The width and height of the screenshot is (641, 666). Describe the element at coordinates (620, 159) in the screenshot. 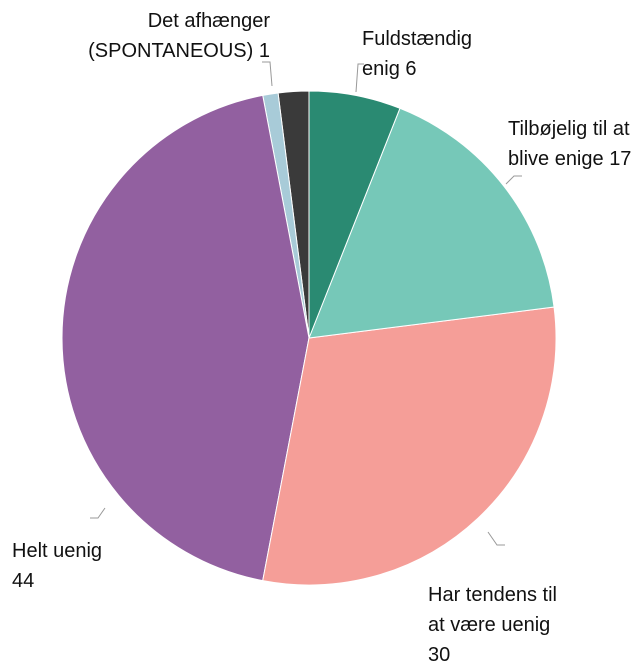

I see `value-label: 17` at that location.